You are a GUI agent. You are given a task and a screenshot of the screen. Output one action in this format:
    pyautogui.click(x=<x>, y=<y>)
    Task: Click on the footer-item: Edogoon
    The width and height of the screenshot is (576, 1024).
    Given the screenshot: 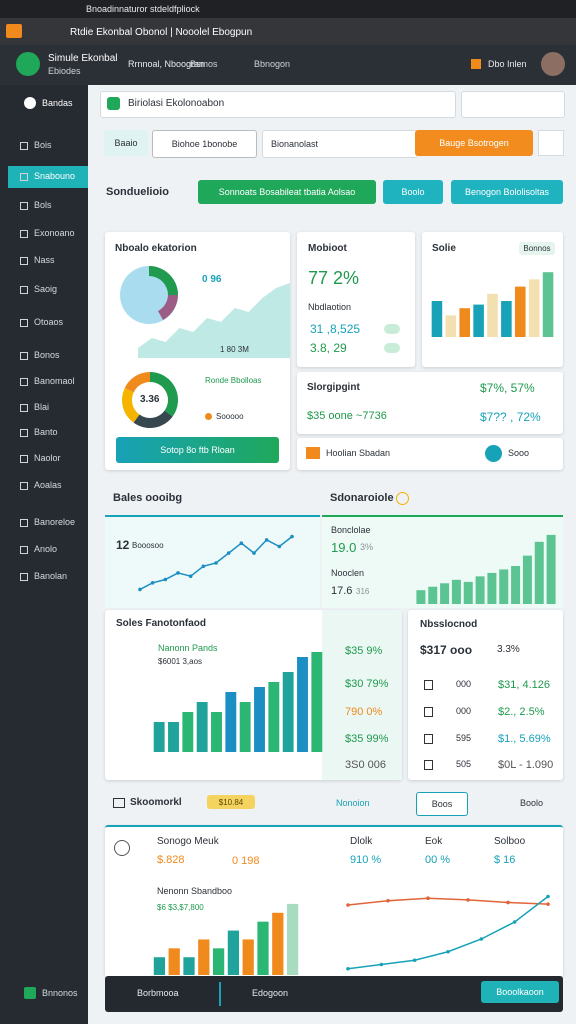 What is the action you would take?
    pyautogui.click(x=270, y=993)
    